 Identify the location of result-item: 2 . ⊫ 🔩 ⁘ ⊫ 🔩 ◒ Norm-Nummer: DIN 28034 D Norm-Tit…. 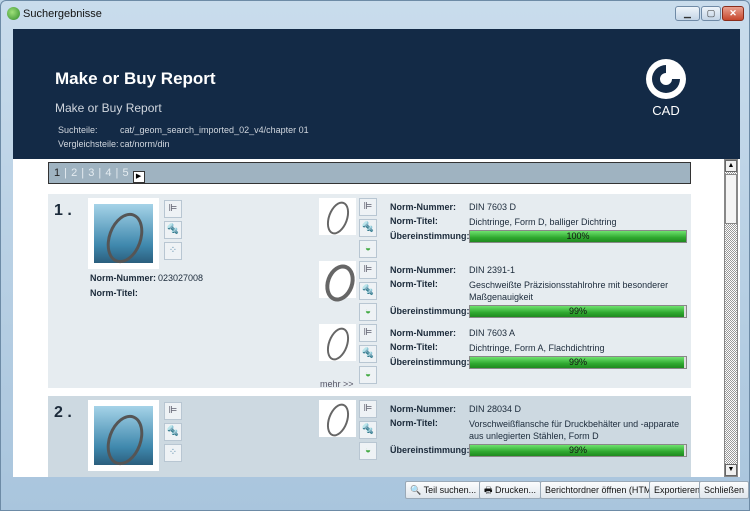
(369, 436).